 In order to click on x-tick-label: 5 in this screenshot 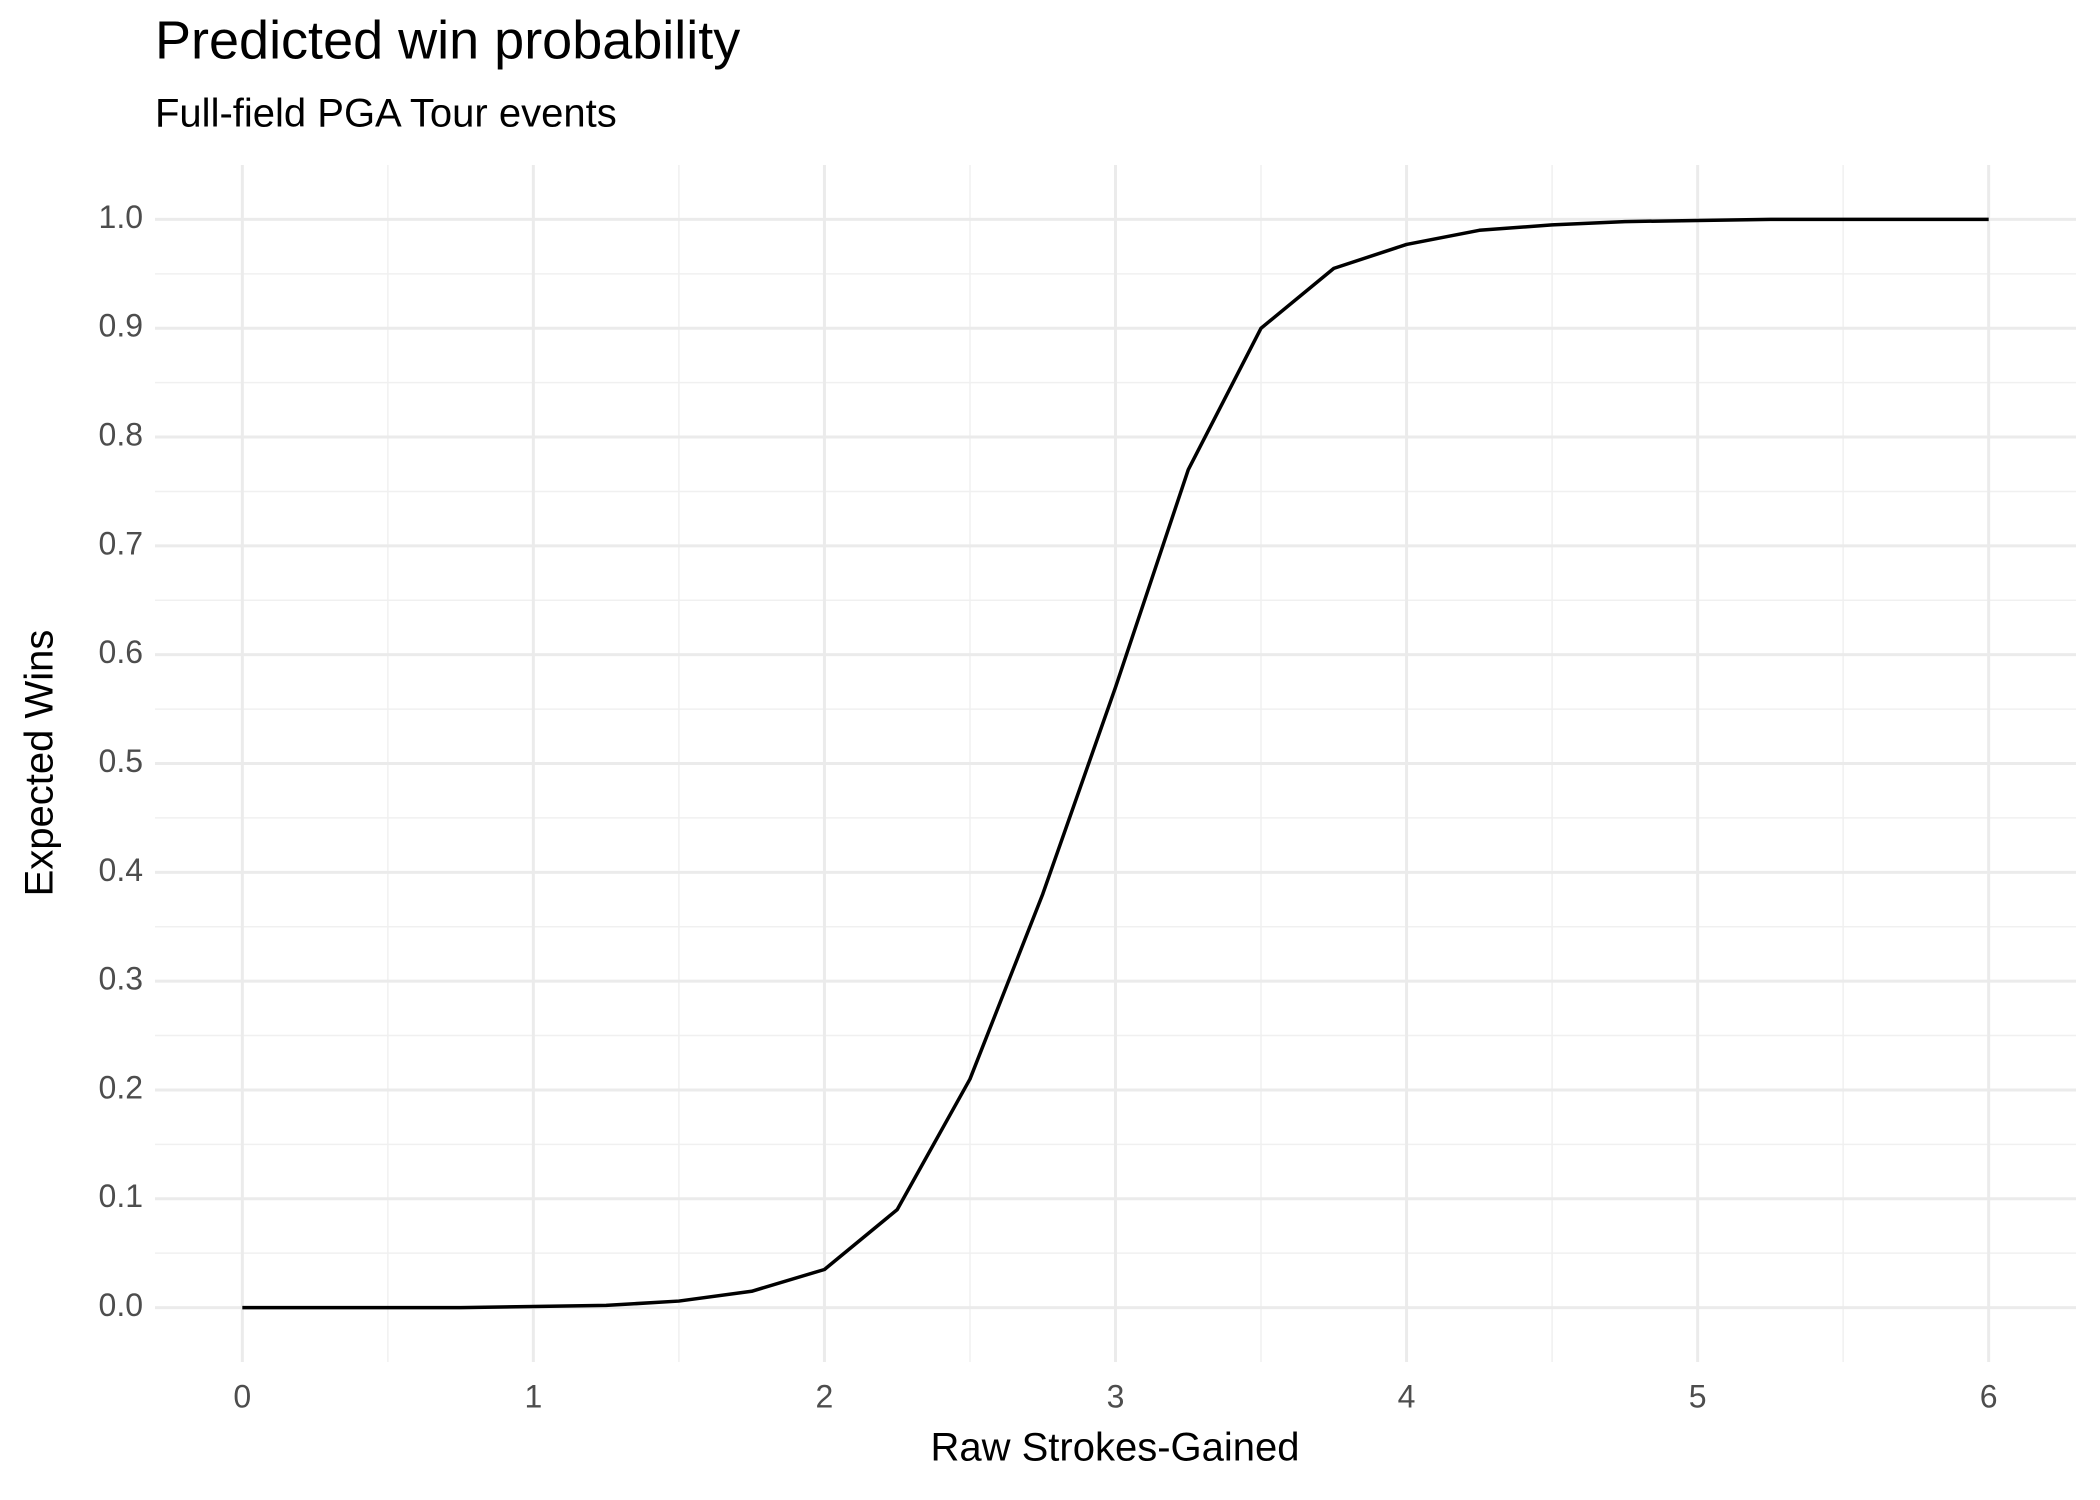, I will do `click(1698, 1396)`.